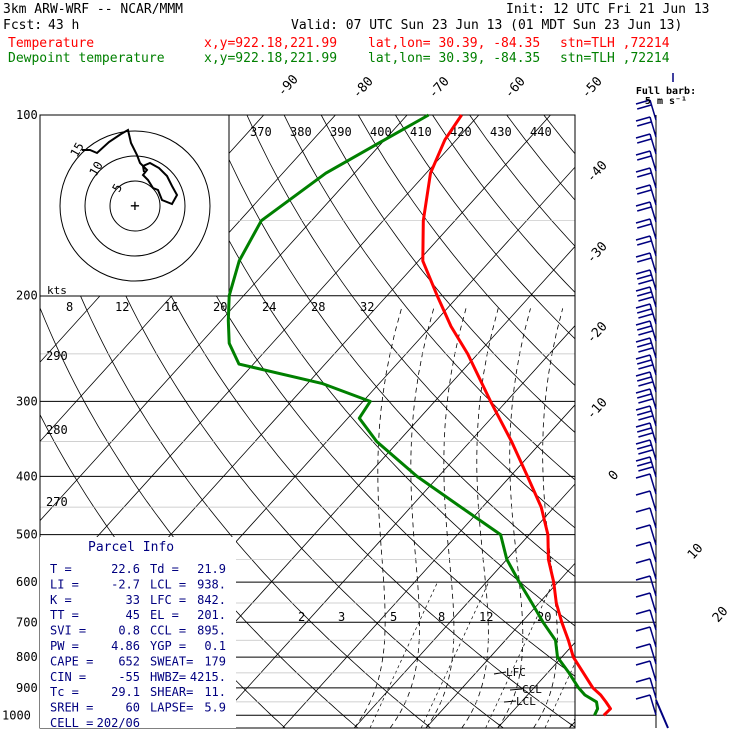 Image resolution: width=740 pixels, height=740 pixels. I want to click on temperature-label: 0, so click(614, 476).